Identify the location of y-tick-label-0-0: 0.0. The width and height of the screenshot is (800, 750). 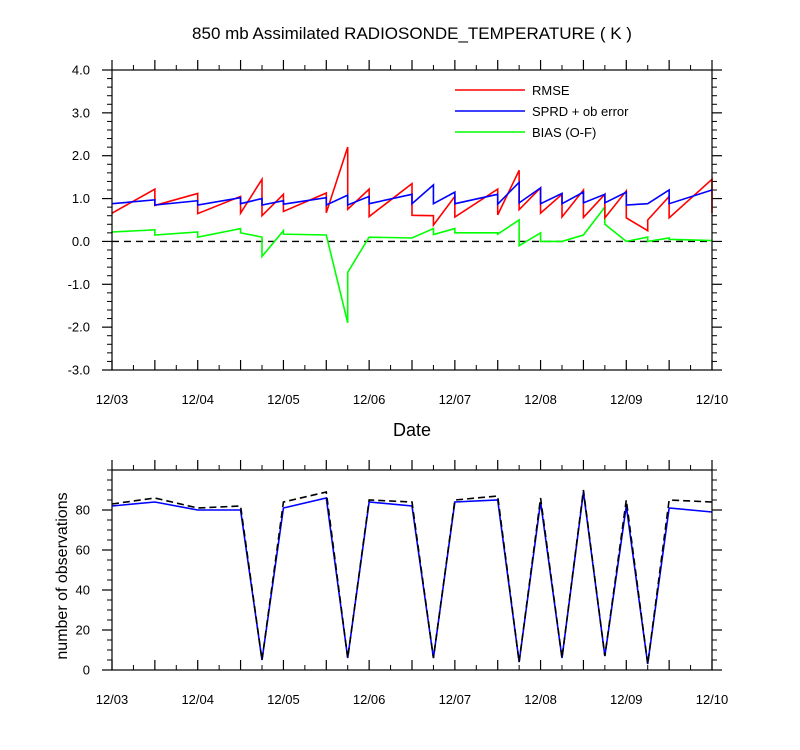
(81, 241).